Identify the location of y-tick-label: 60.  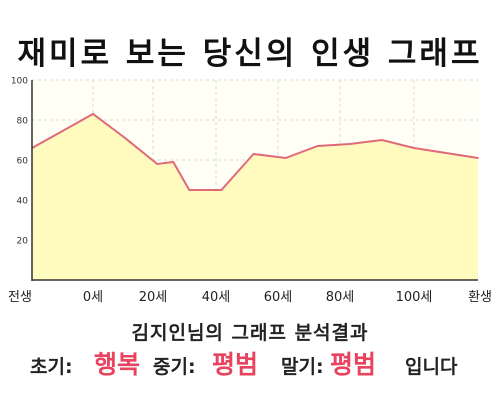
(23, 162).